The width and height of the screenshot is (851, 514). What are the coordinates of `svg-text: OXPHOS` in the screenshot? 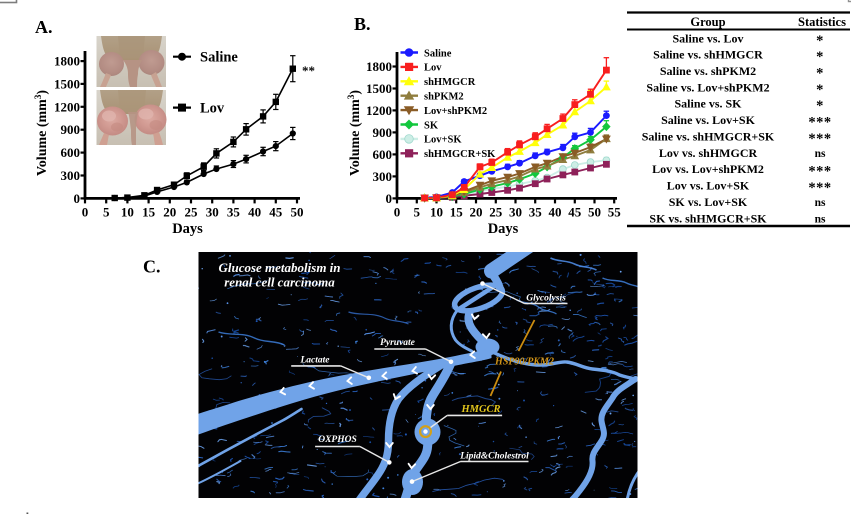 It's located at (337, 440).